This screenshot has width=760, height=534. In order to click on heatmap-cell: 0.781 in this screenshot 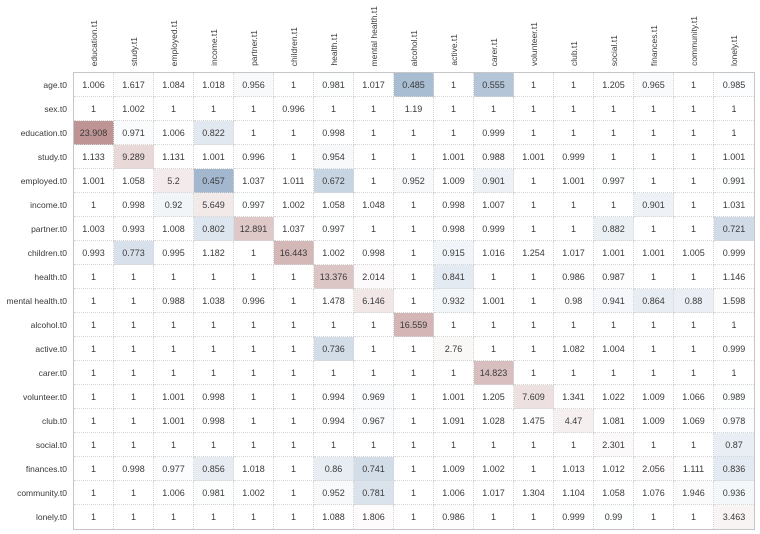, I will do `click(374, 493)`.